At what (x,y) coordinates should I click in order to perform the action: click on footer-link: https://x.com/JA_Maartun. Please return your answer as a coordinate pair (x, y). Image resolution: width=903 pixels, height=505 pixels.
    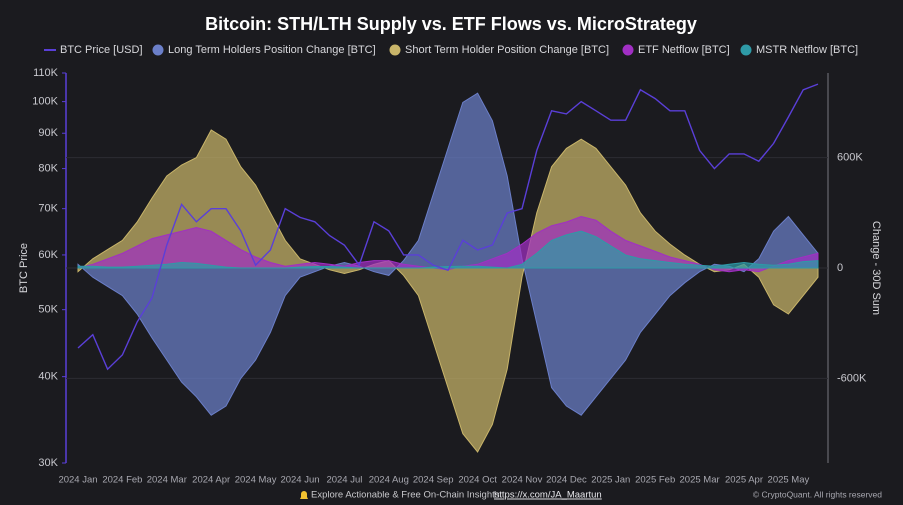
    Looking at the image, I should click on (548, 495).